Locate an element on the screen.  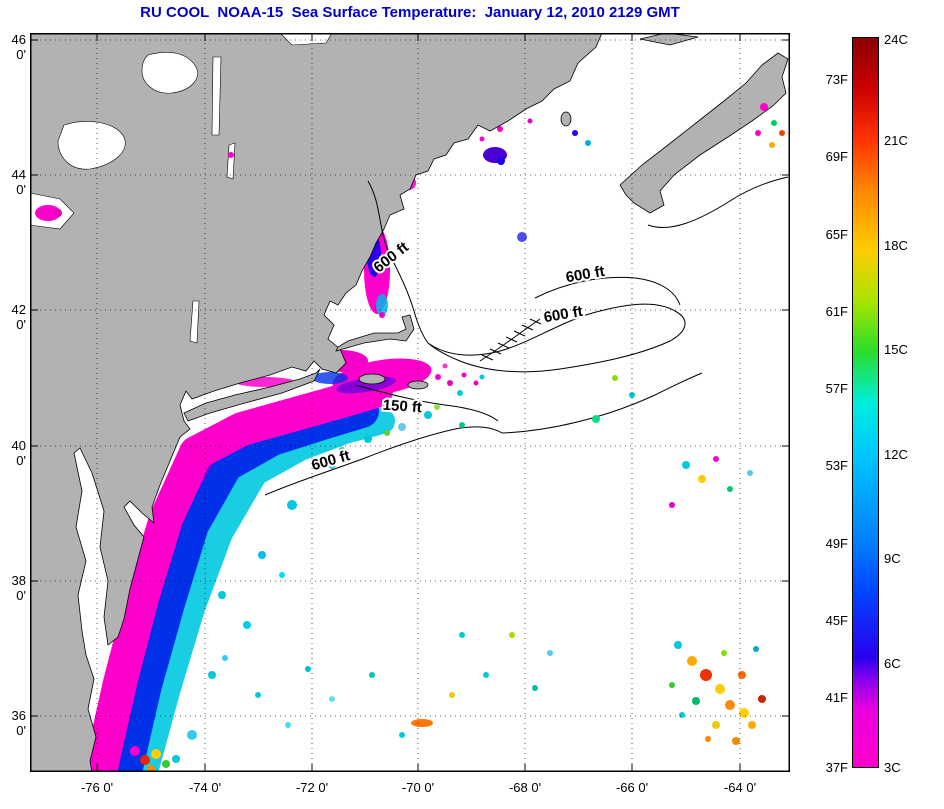
colorbar-c-label: 9C is located at coordinates (892, 558).